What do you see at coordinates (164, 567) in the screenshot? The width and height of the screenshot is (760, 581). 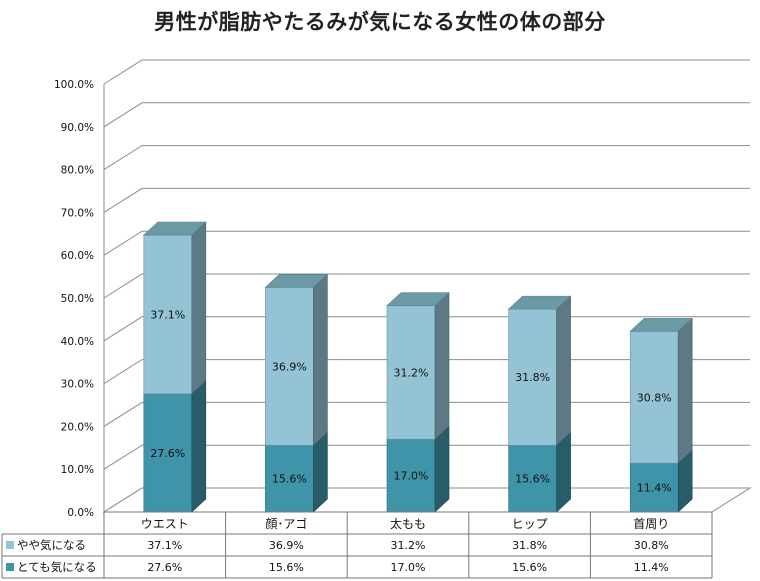 I see `table-cell: 27.6%` at bounding box center [164, 567].